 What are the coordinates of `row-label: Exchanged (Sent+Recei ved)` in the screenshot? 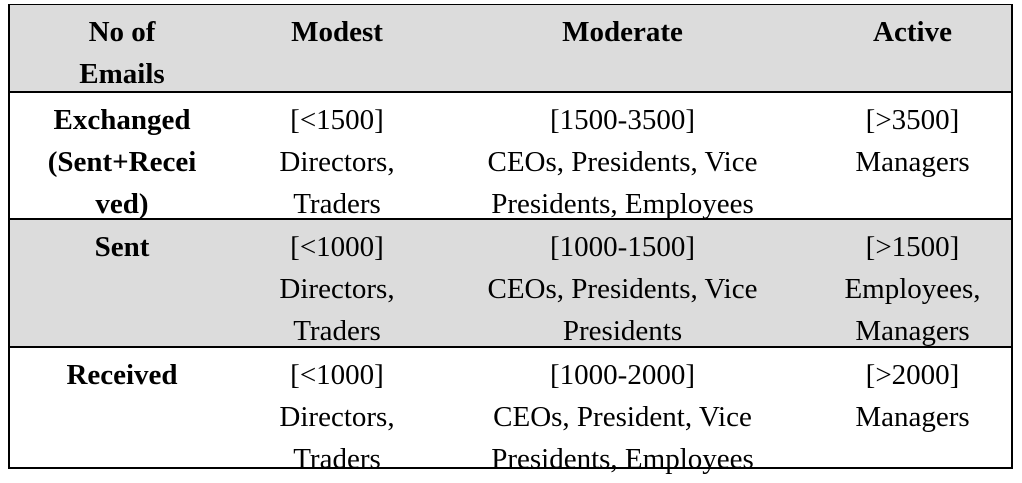 It's located at (122, 162).